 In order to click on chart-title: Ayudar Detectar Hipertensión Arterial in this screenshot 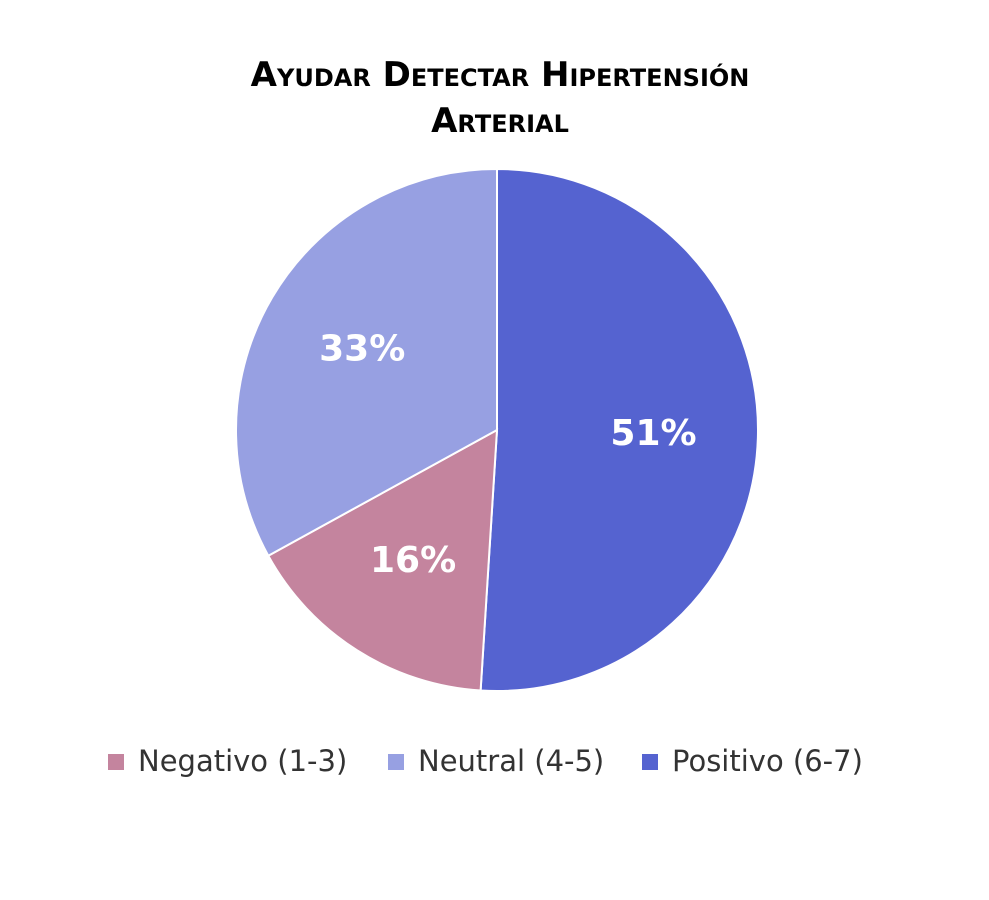, I will do `click(500, 98)`.